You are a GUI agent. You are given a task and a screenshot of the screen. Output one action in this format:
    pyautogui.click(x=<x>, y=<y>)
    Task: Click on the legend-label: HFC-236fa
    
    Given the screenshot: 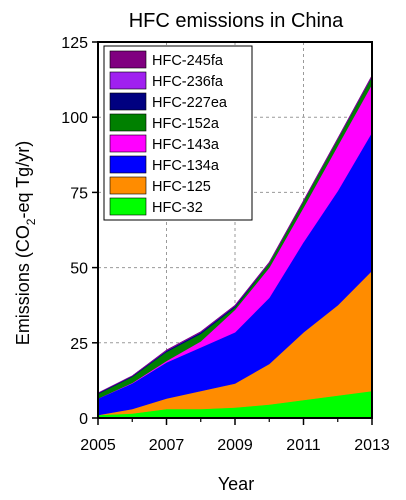 What is the action you would take?
    pyautogui.click(x=188, y=82)
    